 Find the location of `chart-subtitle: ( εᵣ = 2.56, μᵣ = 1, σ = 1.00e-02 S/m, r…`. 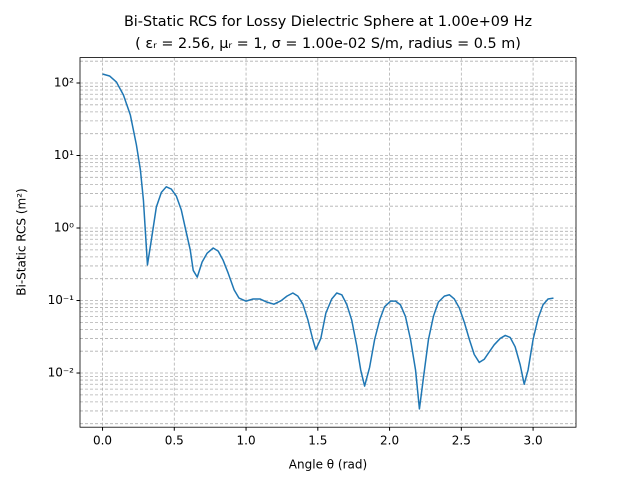

chart-subtitle: ( εᵣ = 2.56, μᵣ = 1, σ = 1.00e-02 S/m, r… is located at coordinates (328, 44).